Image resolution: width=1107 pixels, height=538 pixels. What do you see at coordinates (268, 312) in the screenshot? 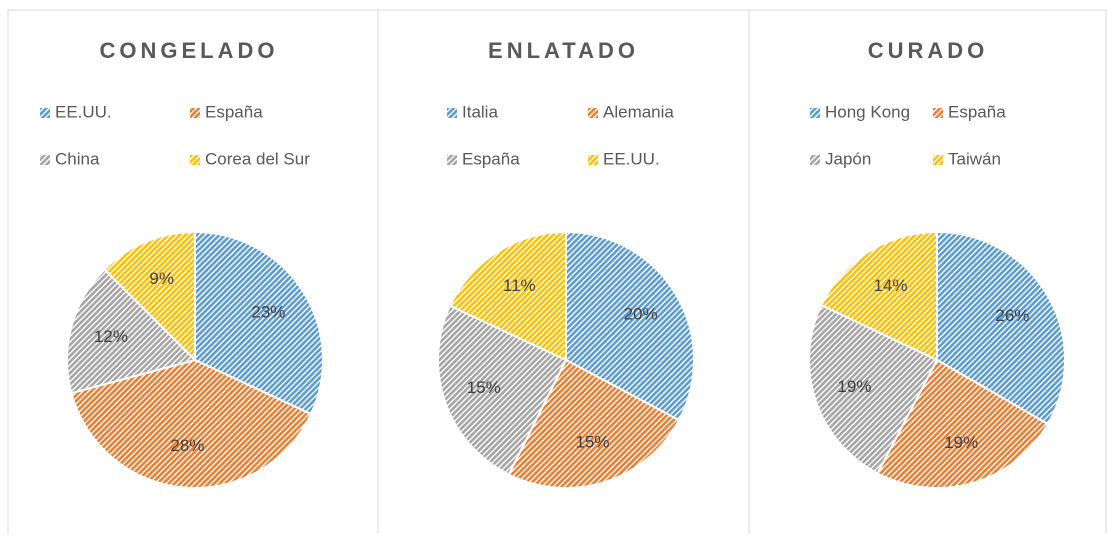
I see `data-label: 23%` at bounding box center [268, 312].